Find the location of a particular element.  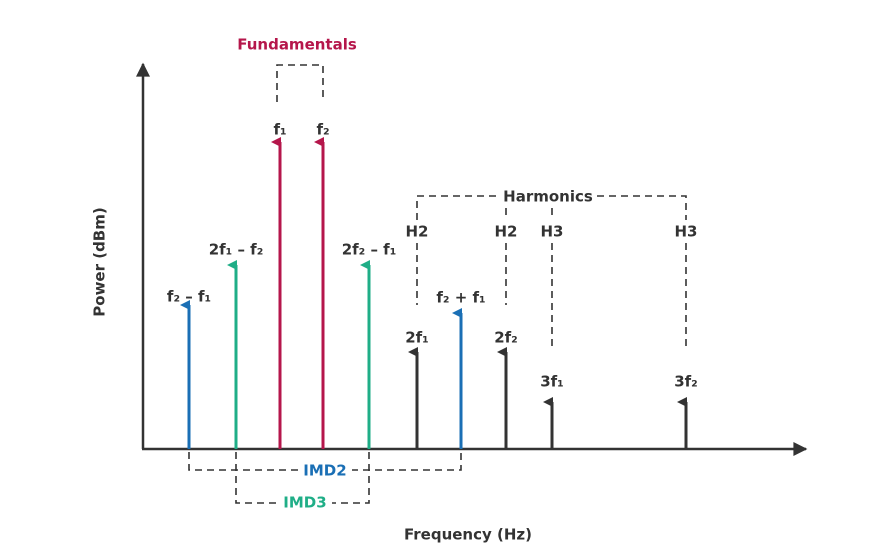

harmonics-label: Harmonics is located at coordinates (548, 197).